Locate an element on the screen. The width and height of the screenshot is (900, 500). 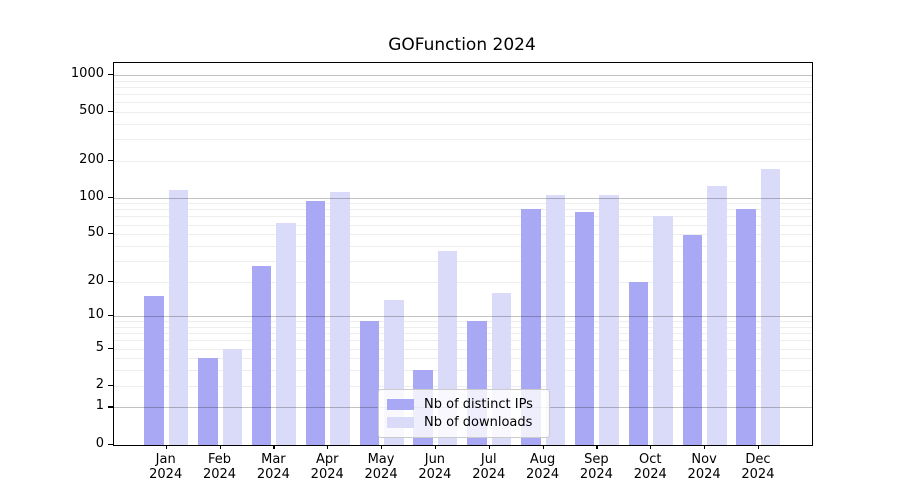
y-tick-label: 20 is located at coordinates (95, 280).